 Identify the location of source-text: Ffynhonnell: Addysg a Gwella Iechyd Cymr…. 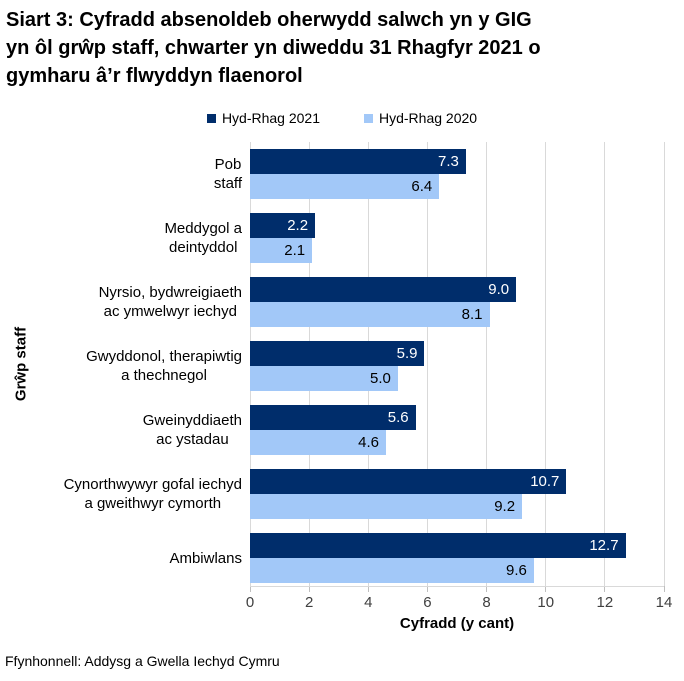
(142, 661).